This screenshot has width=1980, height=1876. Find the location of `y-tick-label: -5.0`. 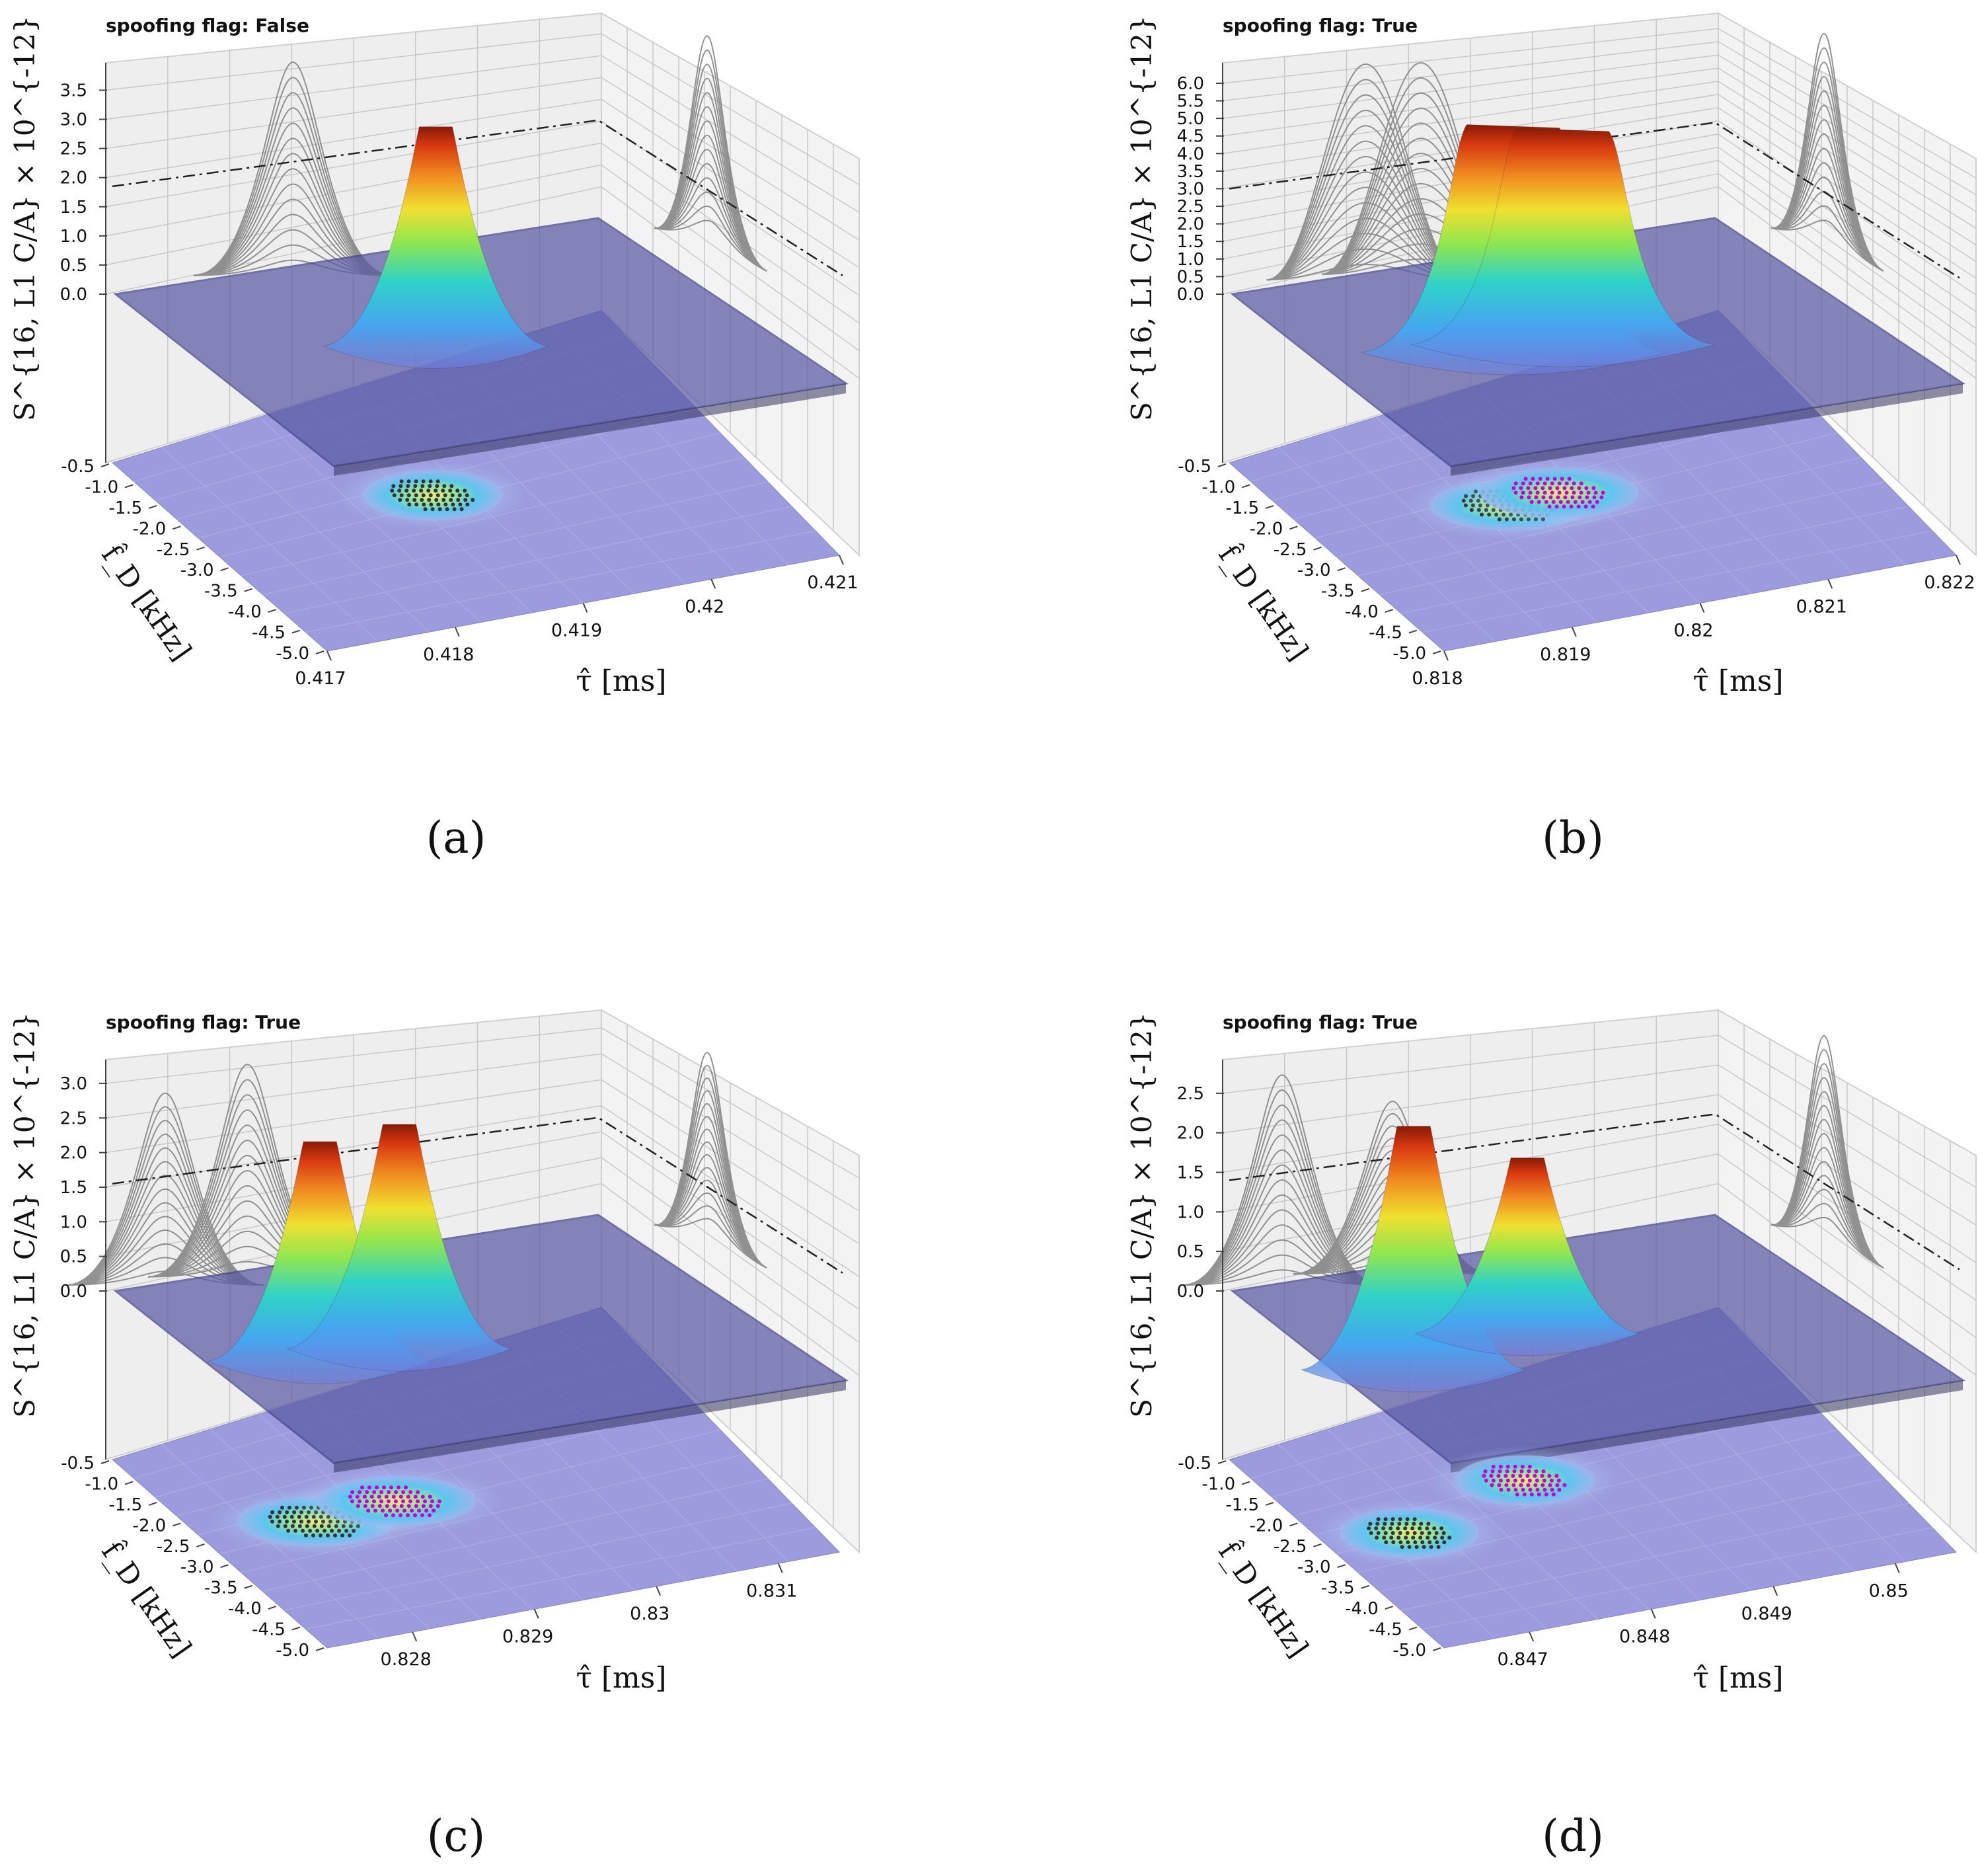

y-tick-label: -5.0 is located at coordinates (1409, 654).